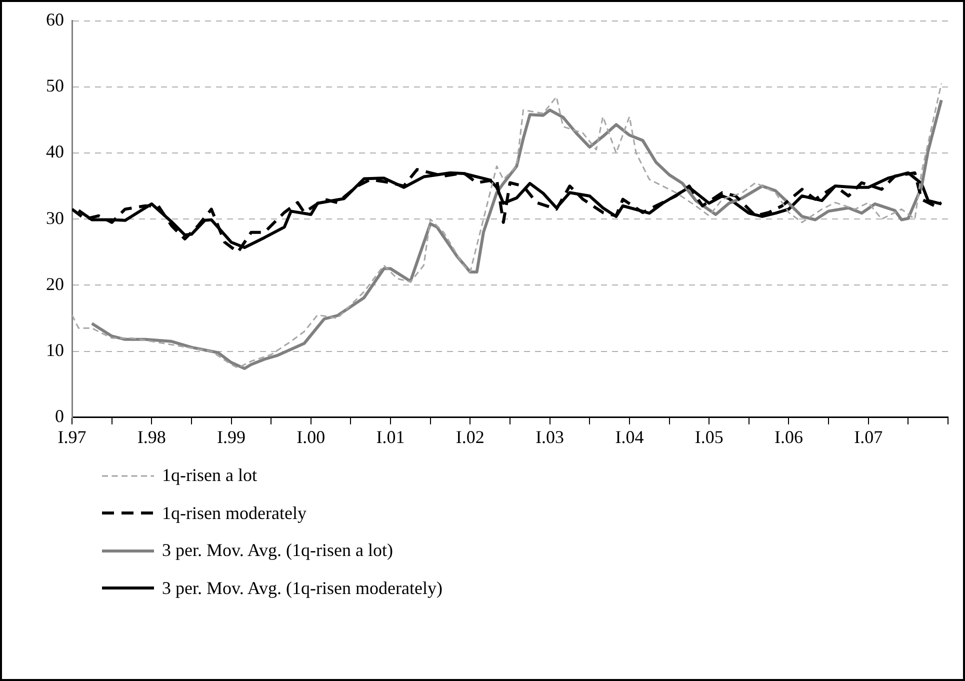 The width and height of the screenshot is (965, 681). Describe the element at coordinates (72, 436) in the screenshot. I see `x-tick-label: I.97` at that location.